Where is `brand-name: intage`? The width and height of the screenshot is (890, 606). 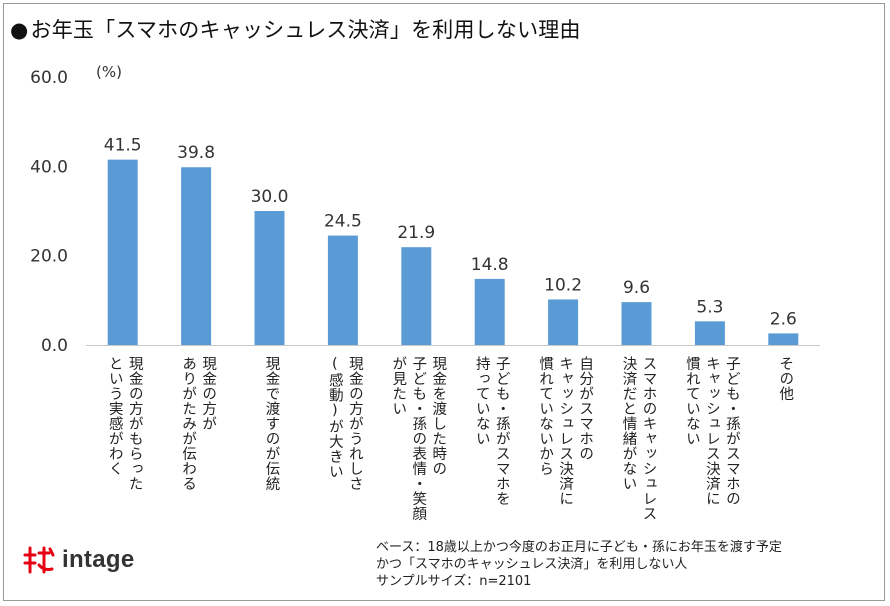
brand-name: intage is located at coordinates (98, 559).